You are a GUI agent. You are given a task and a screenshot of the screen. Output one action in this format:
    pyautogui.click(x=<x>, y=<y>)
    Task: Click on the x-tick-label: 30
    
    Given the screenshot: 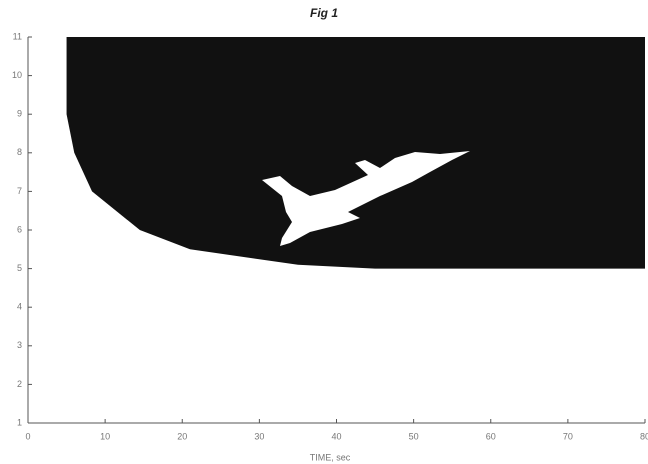 What is the action you would take?
    pyautogui.click(x=259, y=436)
    